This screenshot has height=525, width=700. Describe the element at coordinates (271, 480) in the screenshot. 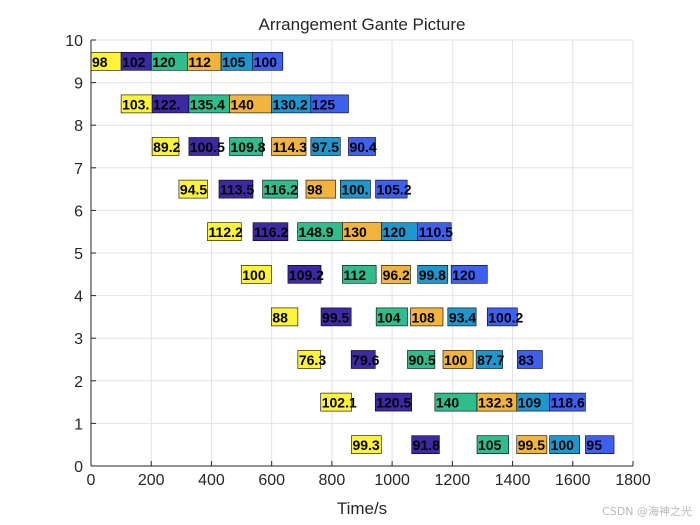

I see `x-tick-label: 600` at that location.